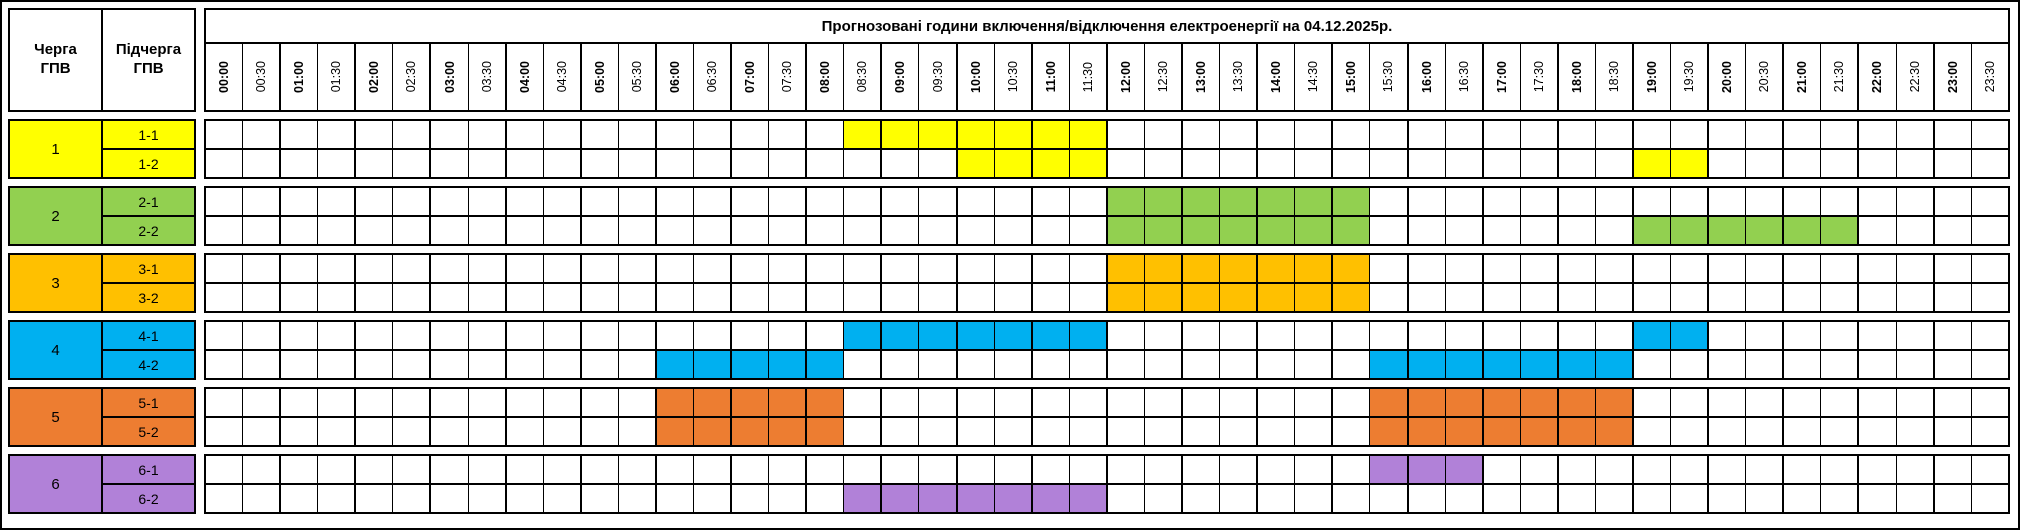 The image size is (2020, 530). What do you see at coordinates (1689, 134) in the screenshot?
I see `cell-1-1-19:30` at bounding box center [1689, 134].